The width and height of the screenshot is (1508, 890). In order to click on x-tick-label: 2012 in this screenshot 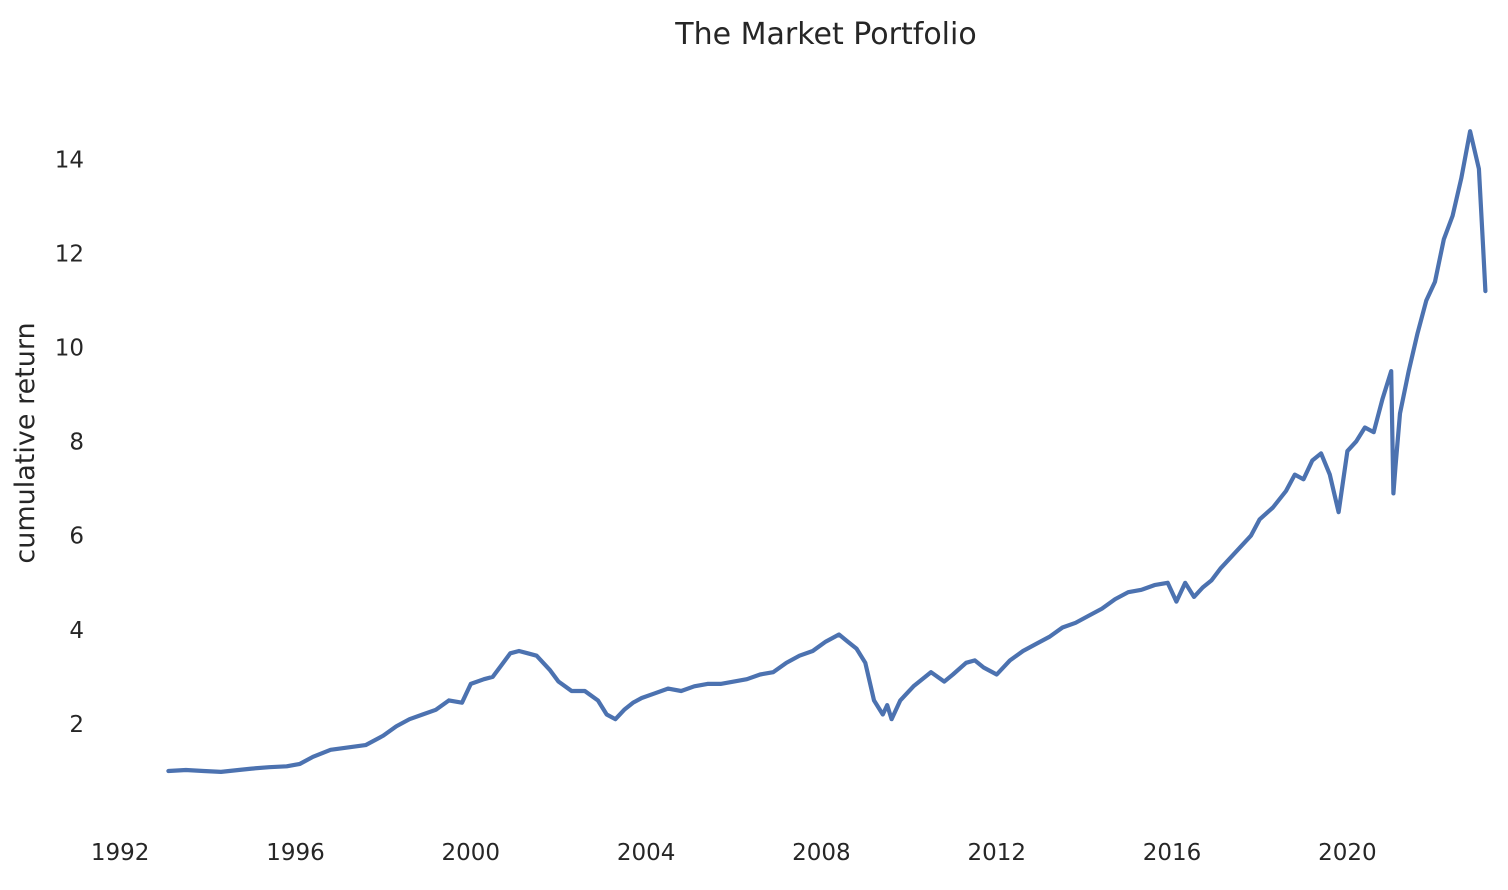, I will do `click(996, 853)`.